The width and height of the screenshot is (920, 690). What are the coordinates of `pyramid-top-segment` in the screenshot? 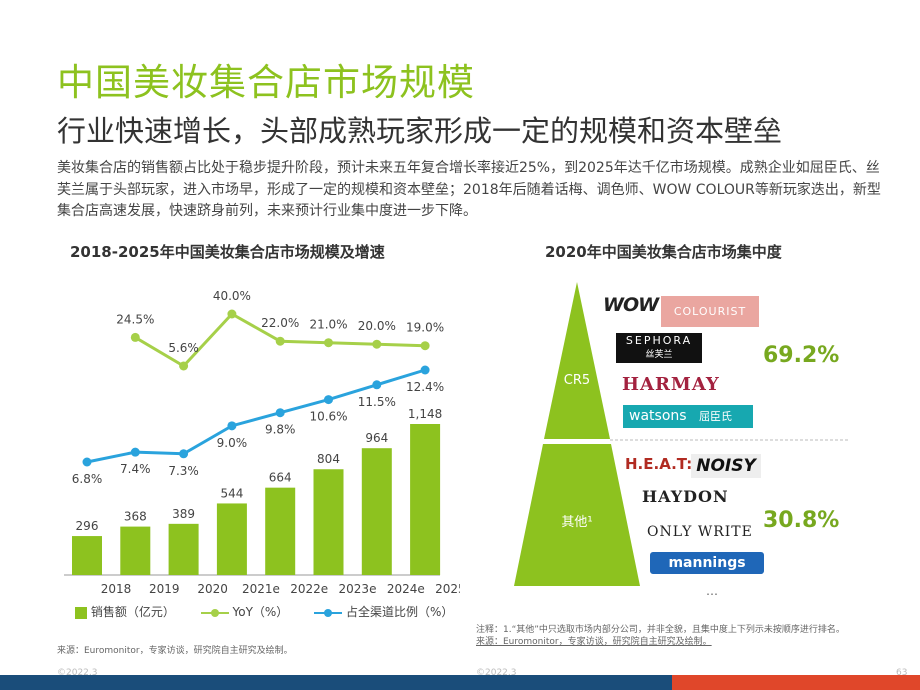 It's located at (577, 360).